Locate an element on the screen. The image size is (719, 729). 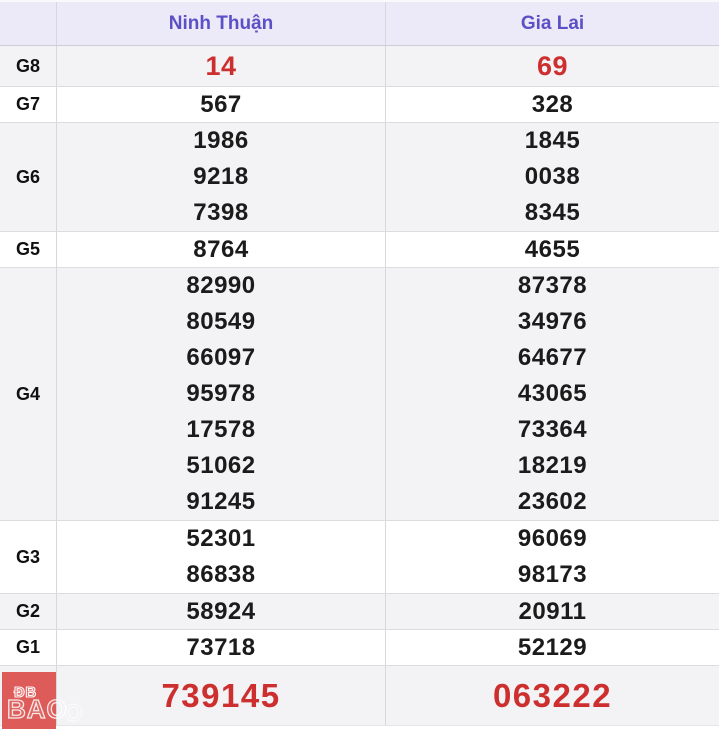
prize-number: 8345 is located at coordinates (552, 212).